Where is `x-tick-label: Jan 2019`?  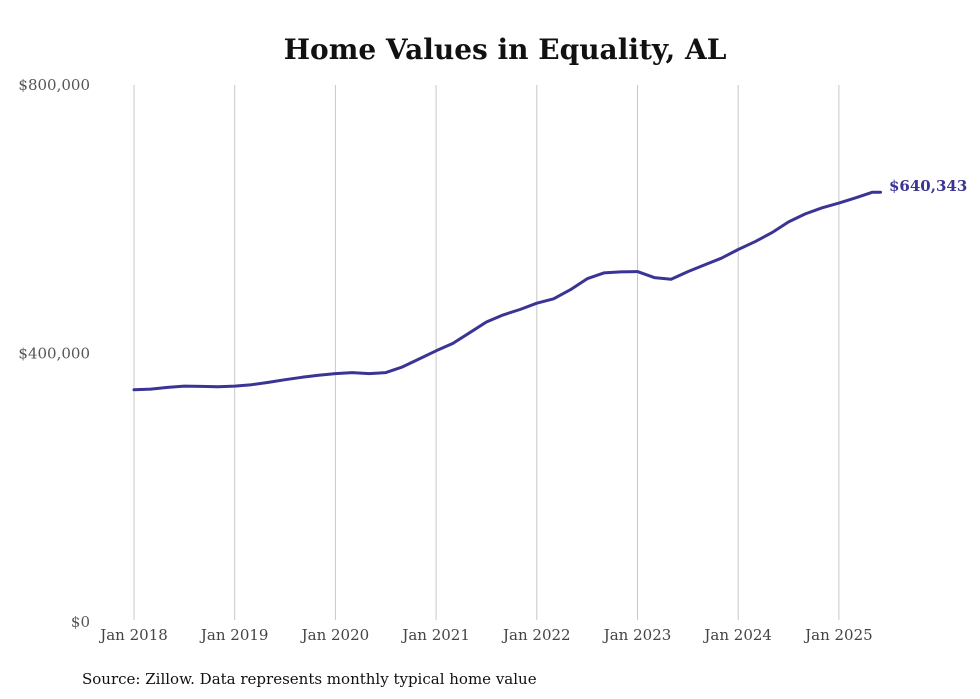
x-tick-label: Jan 2019 is located at coordinates (234, 635).